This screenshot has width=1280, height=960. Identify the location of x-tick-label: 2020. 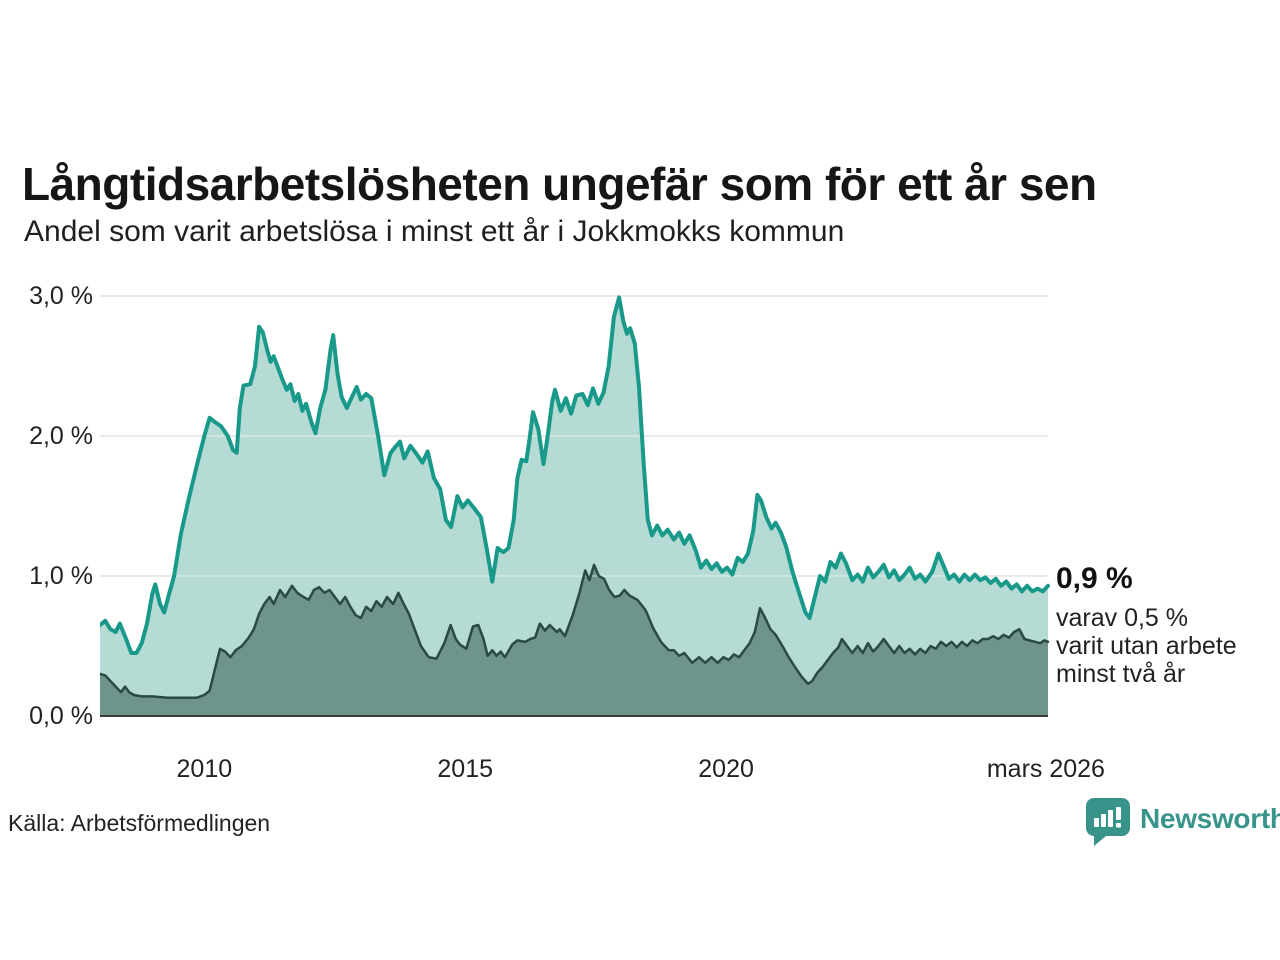
(726, 769).